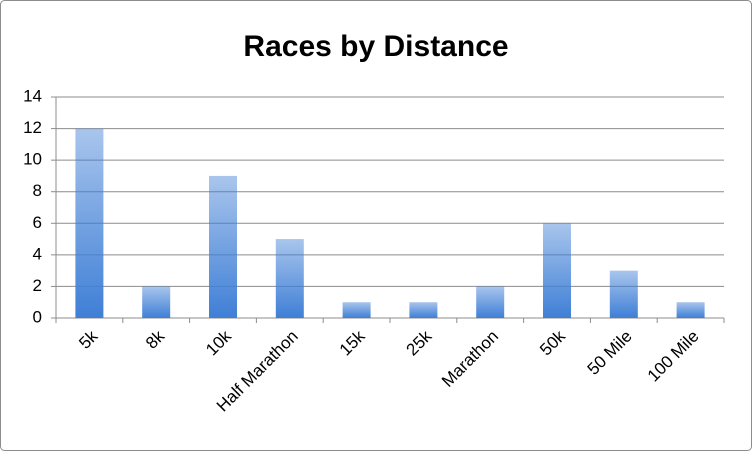 This screenshot has height=452, width=753. What do you see at coordinates (37, 285) in the screenshot?
I see `y-tick-label: 2` at bounding box center [37, 285].